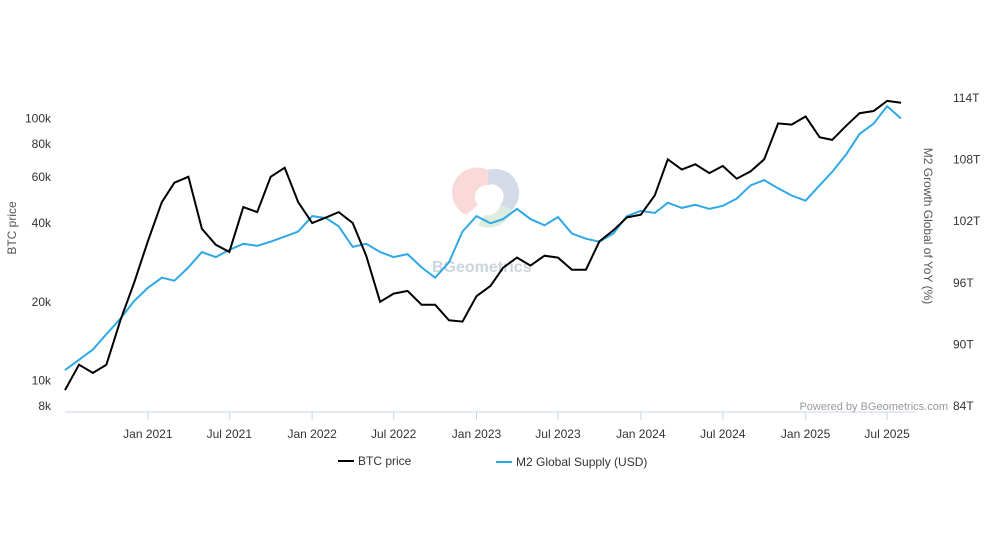 The width and height of the screenshot is (984, 554). Describe the element at coordinates (482, 267) in the screenshot. I see `watermark-text: BGeometrics` at that location.